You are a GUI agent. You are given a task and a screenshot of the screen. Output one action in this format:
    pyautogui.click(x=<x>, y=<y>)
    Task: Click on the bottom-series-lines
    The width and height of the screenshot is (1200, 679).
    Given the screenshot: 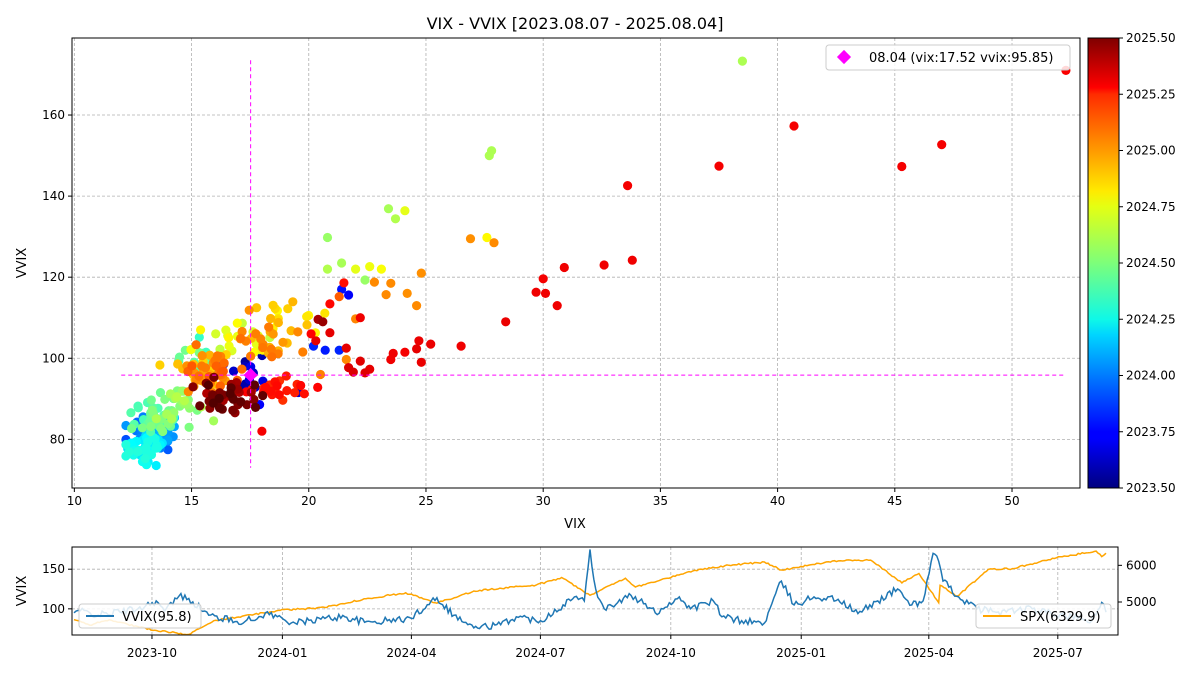 What is the action you would take?
    pyautogui.click(x=590, y=592)
    